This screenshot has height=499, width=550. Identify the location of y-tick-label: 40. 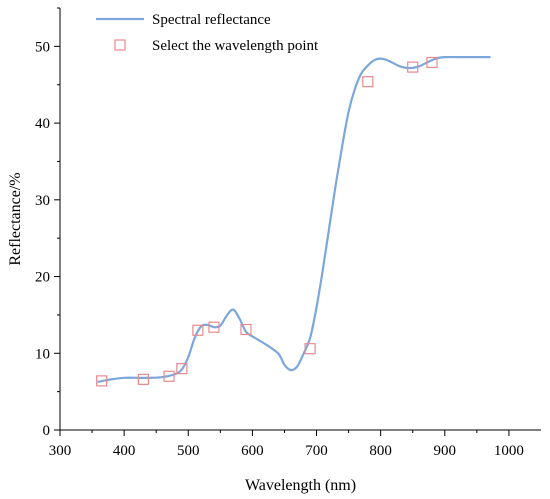
(42, 124).